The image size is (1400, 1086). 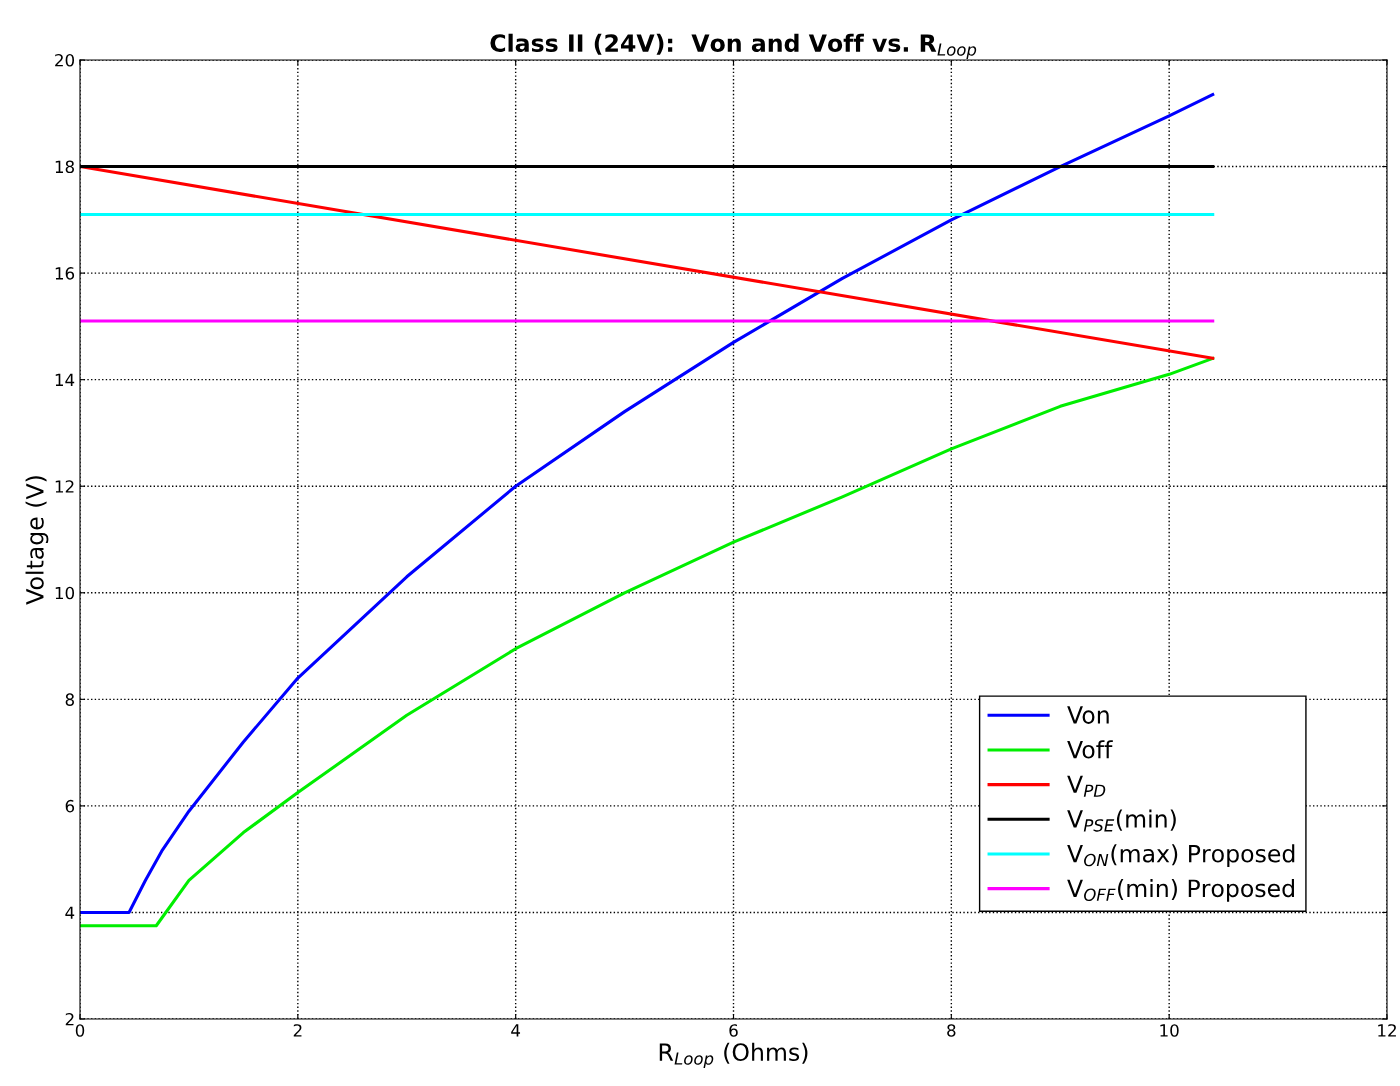 What do you see at coordinates (733, 46) in the screenshot?
I see `chart-title: Class II (24V): Von and Voff vs. R$_{Loop}$` at bounding box center [733, 46].